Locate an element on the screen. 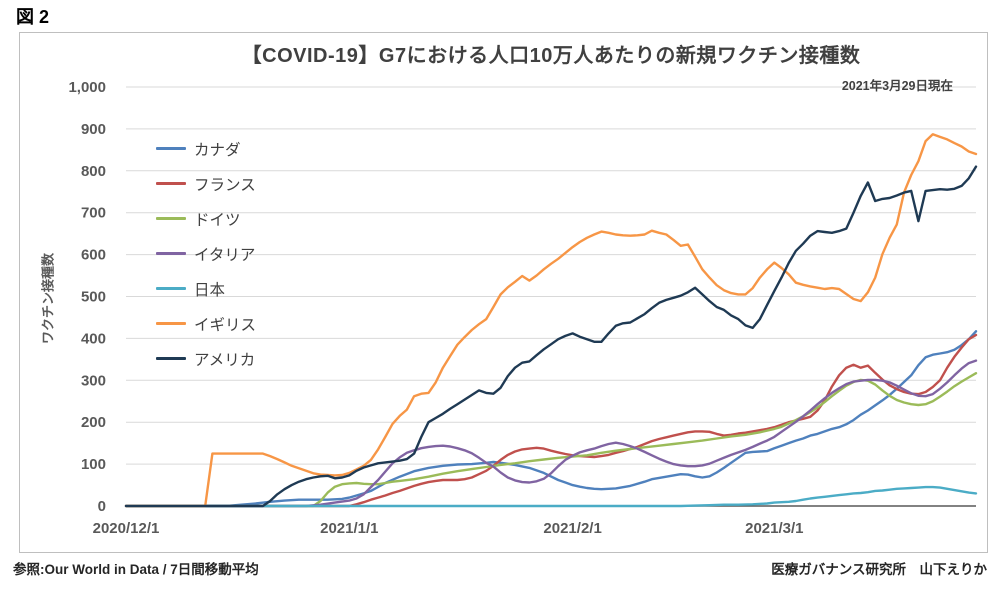 The image size is (1000, 589). legend-label-uk: イギリス is located at coordinates (225, 325).